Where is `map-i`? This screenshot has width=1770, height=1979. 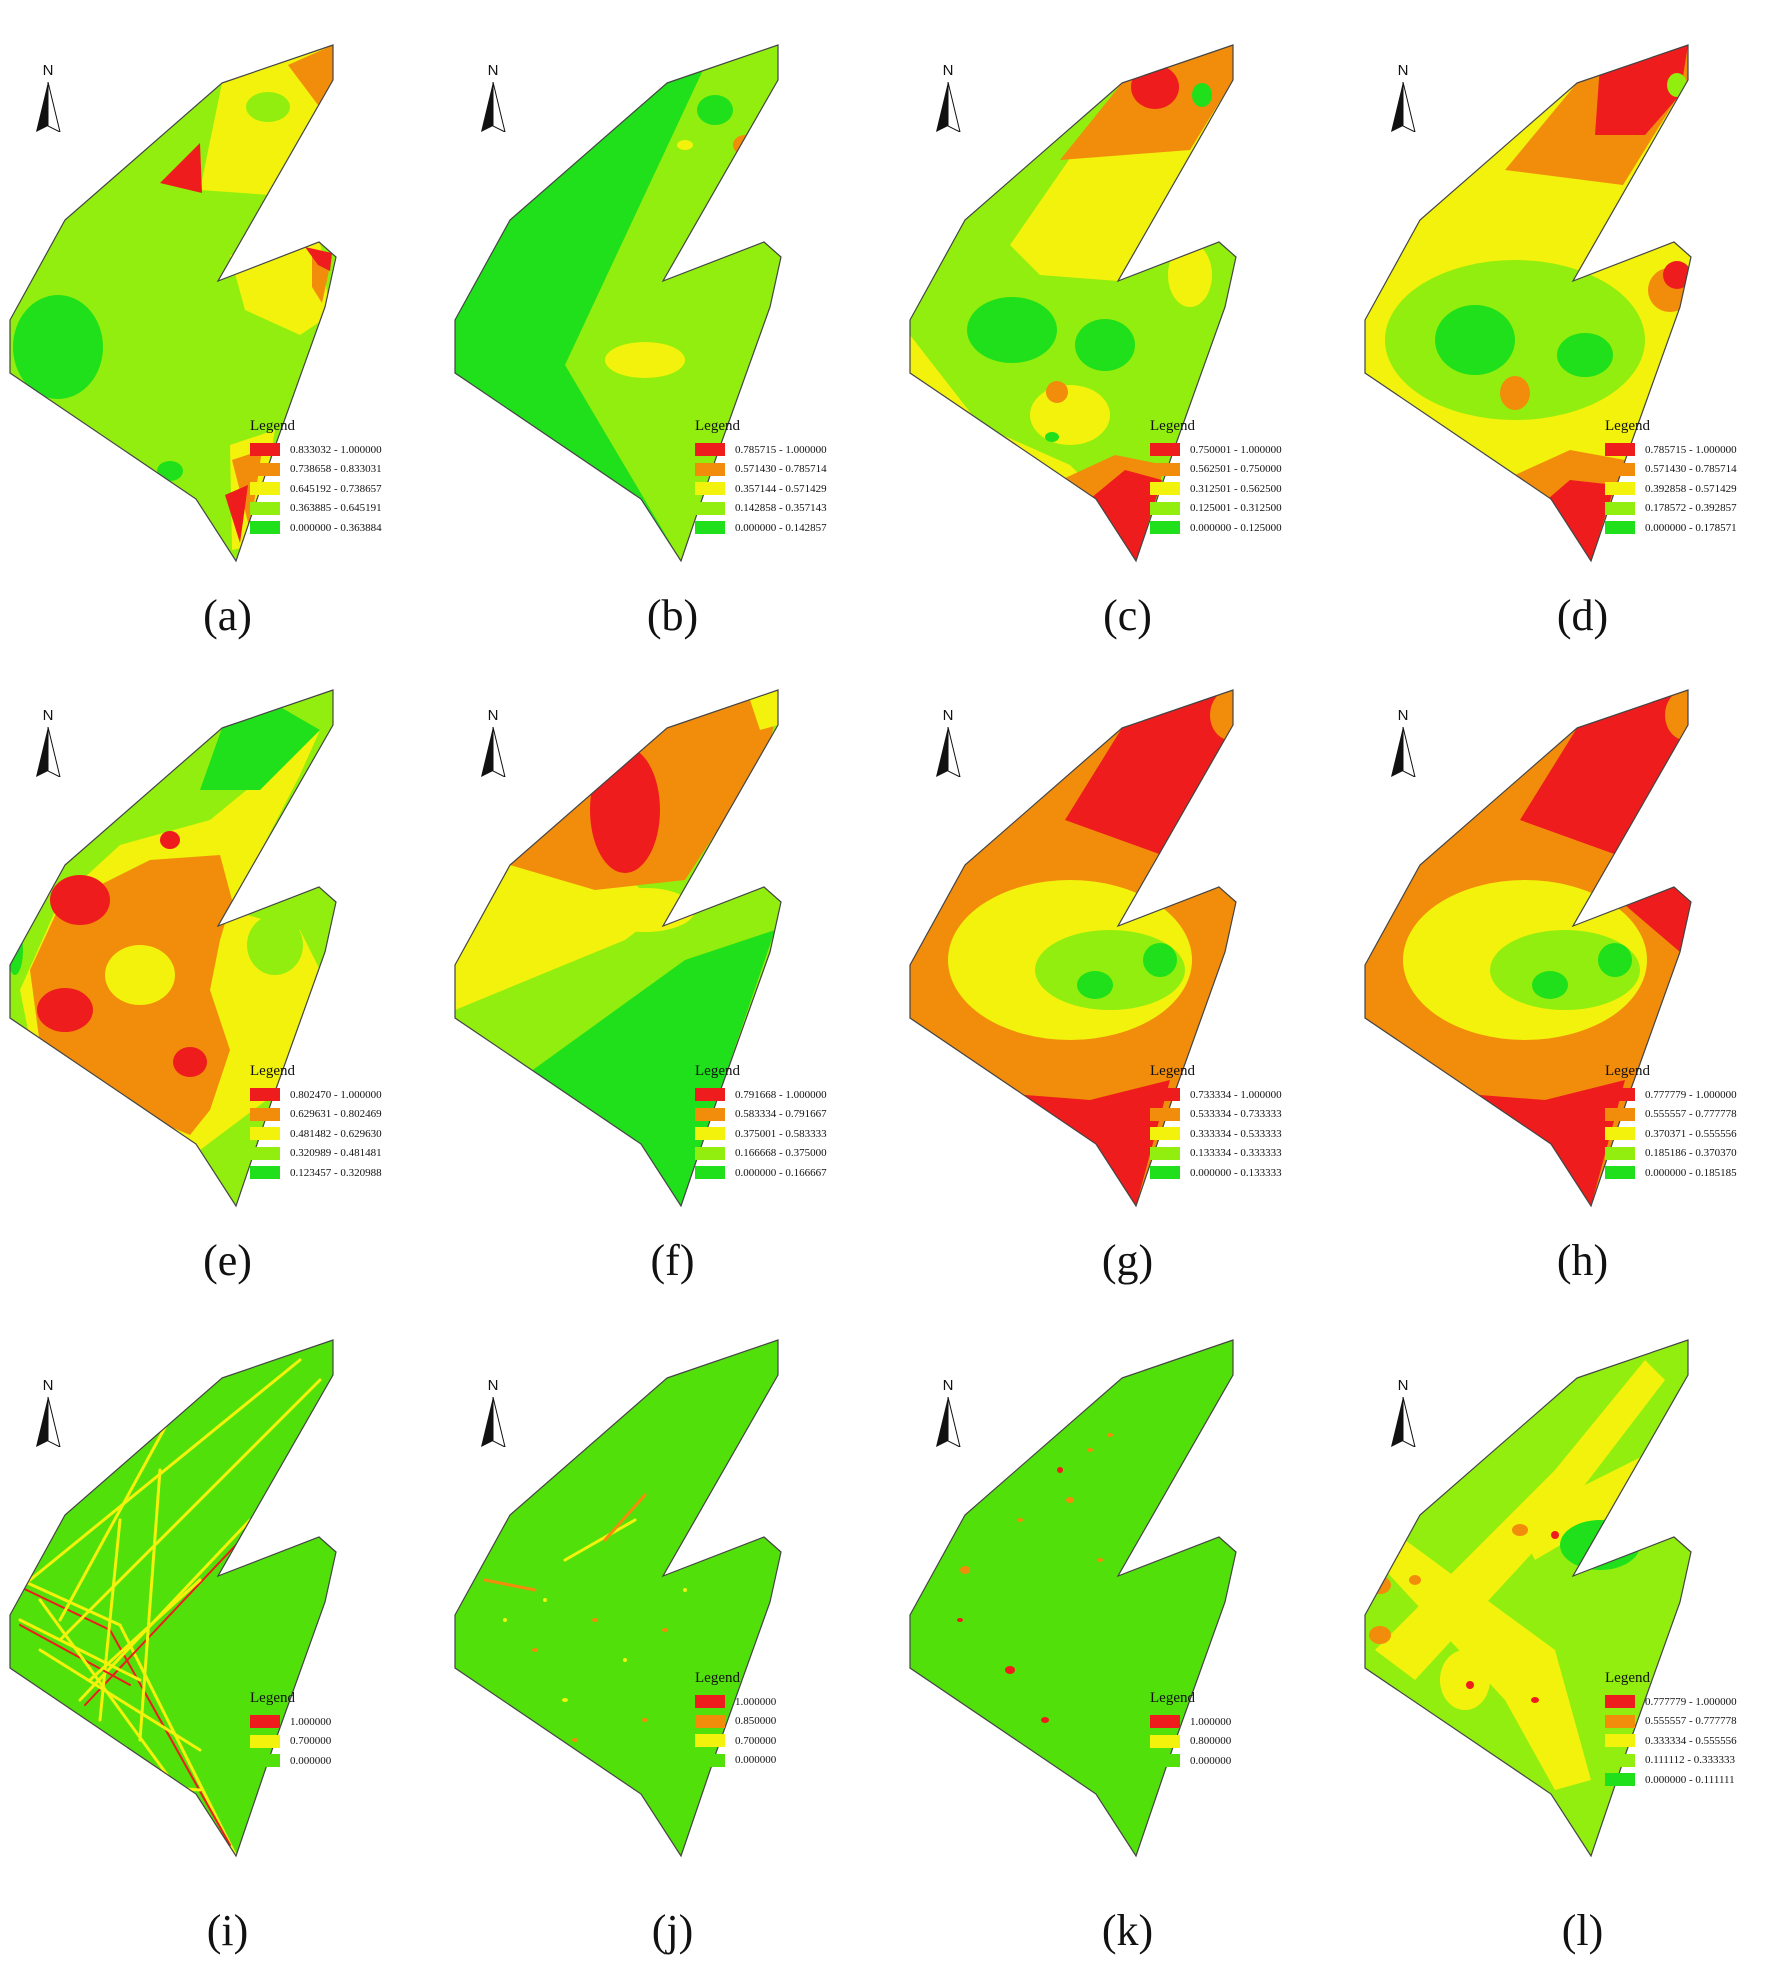
map-i is located at coordinates (173, 1598).